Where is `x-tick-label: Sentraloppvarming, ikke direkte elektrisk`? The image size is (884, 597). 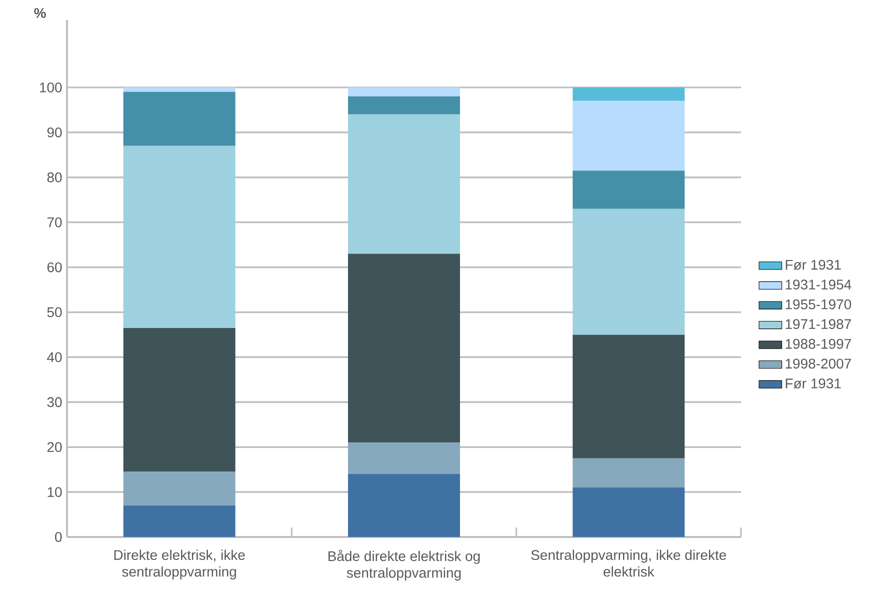 x-tick-label: Sentraloppvarming, ikke direkte elektrisk is located at coordinates (628, 563).